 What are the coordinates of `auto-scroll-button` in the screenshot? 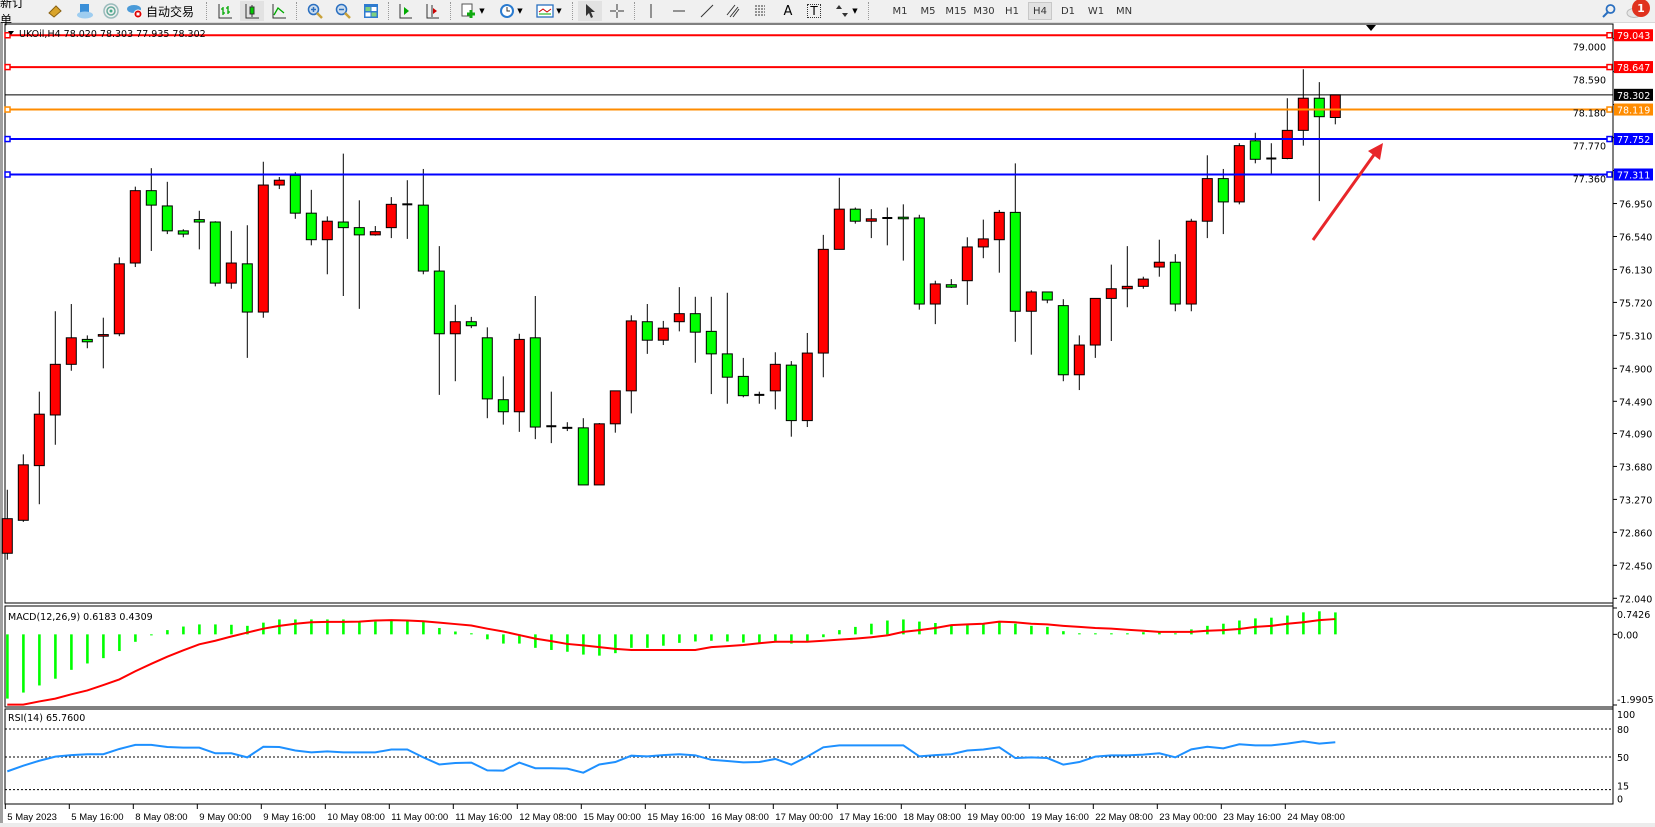 It's located at (405, 11).